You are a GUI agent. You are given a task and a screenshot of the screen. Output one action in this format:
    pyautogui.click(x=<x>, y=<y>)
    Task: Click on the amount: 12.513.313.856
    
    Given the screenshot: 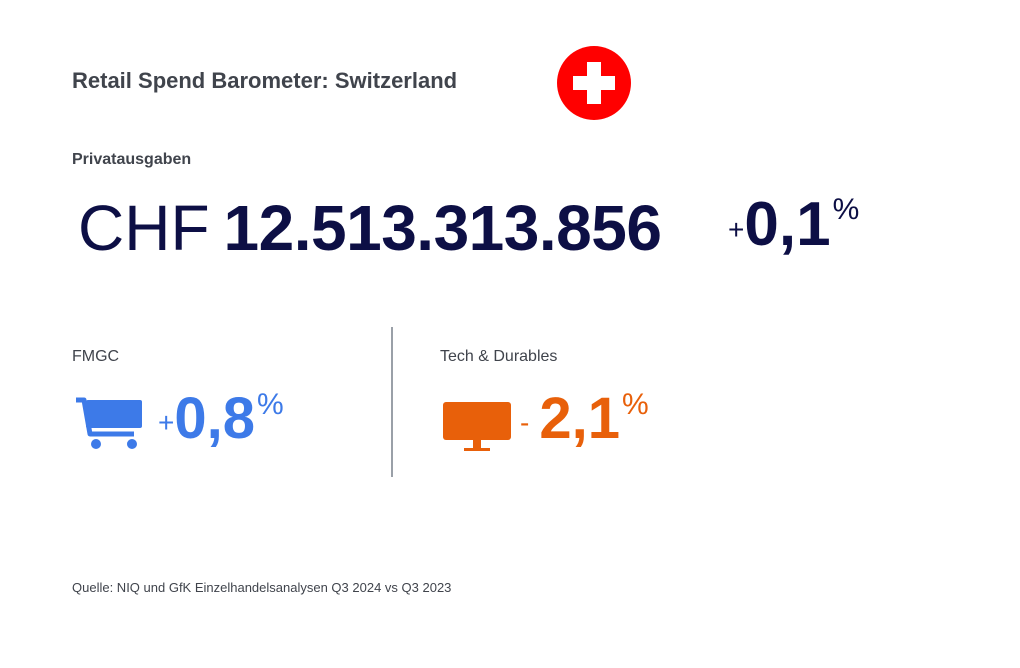 What is the action you would take?
    pyautogui.click(x=442, y=228)
    